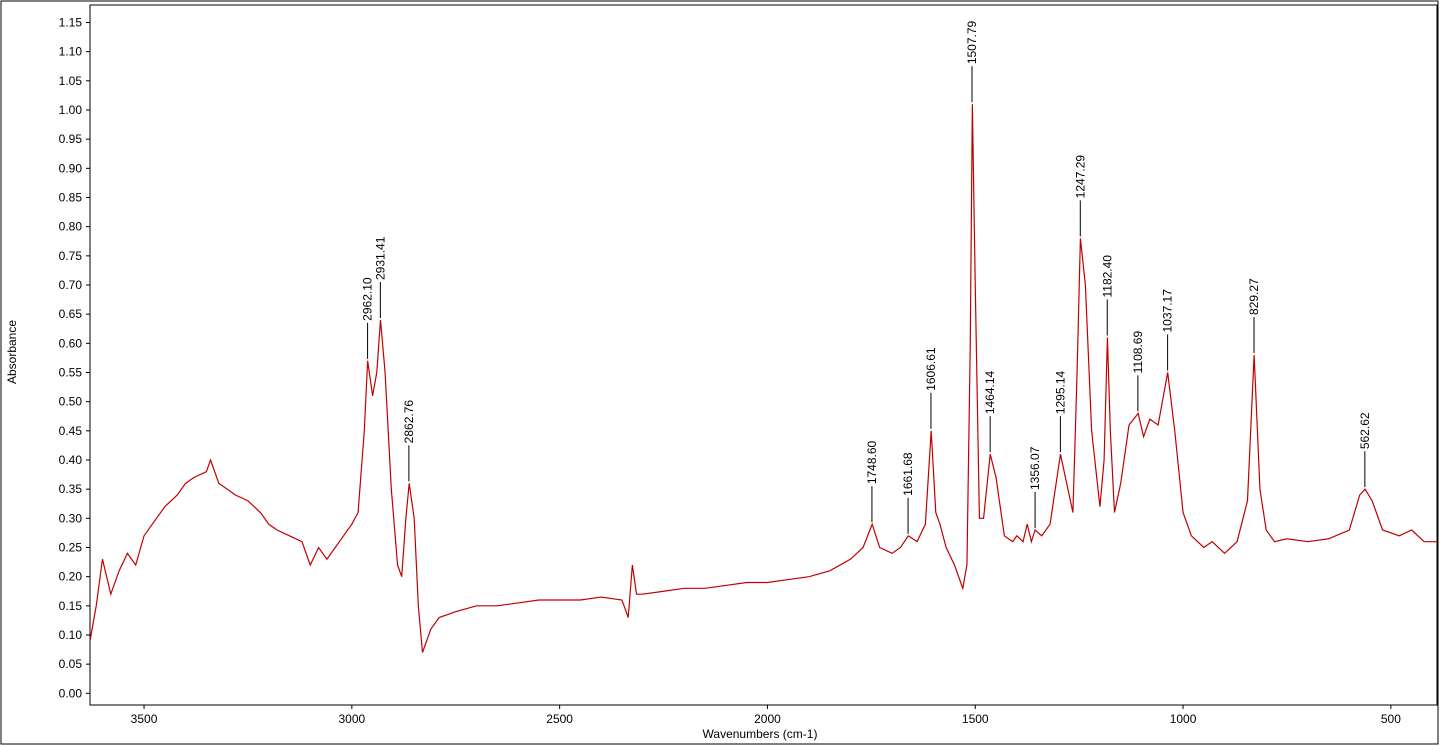 The image size is (1440, 746). What do you see at coordinates (71, 227) in the screenshot?
I see `y-tick-label: 0.80` at bounding box center [71, 227].